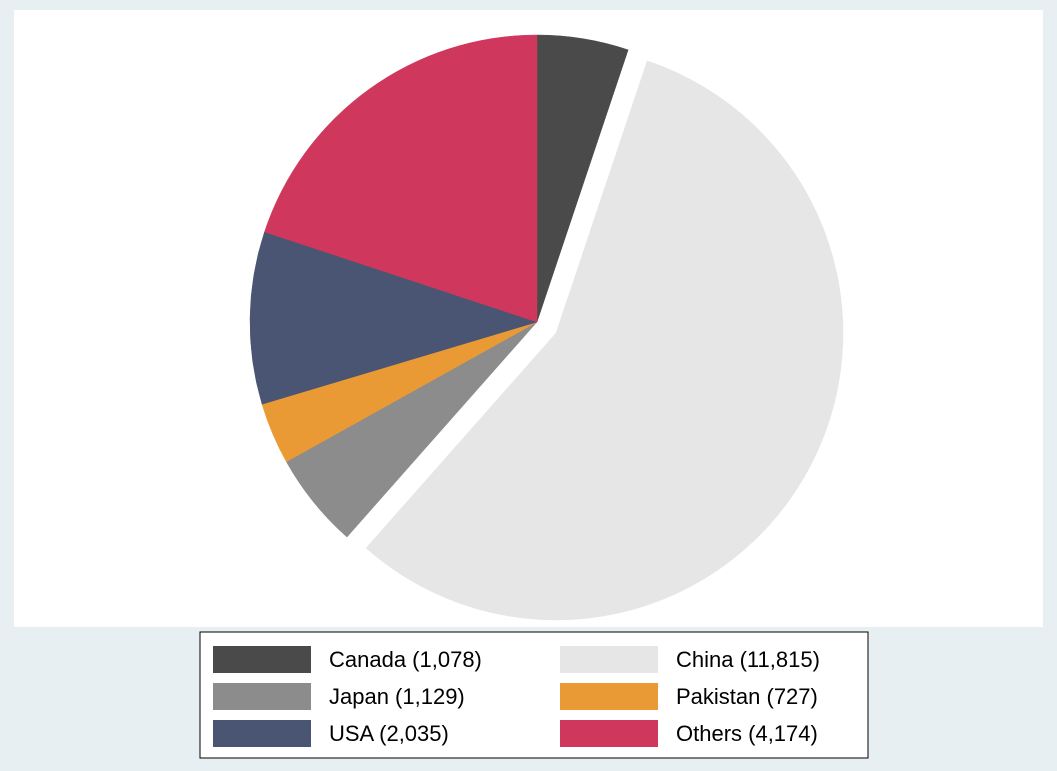 This screenshot has height=771, width=1057. I want to click on legend-label: Others (4,174), so click(747, 733).